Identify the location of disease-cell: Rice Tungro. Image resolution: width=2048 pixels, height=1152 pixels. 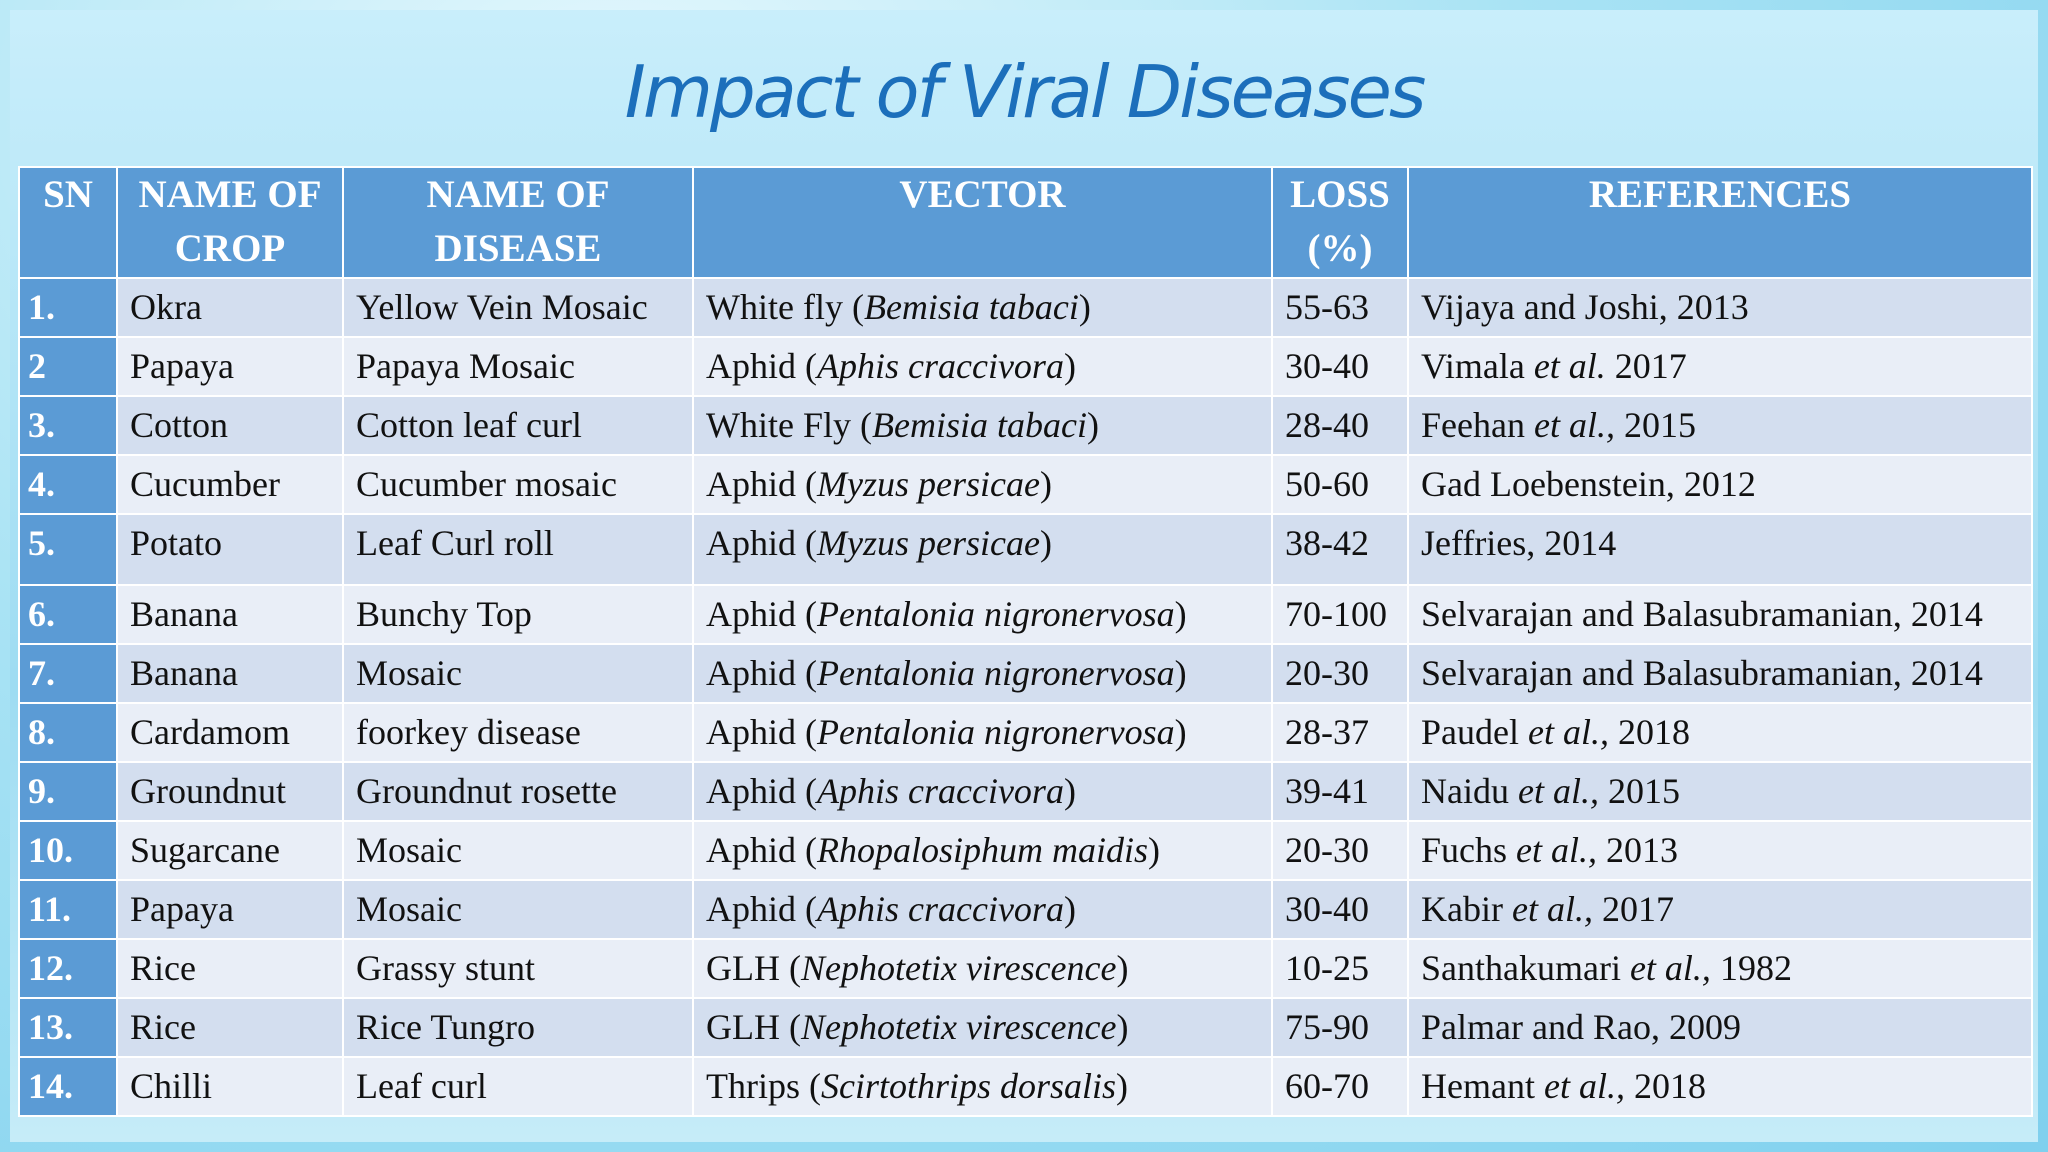
(518, 1027).